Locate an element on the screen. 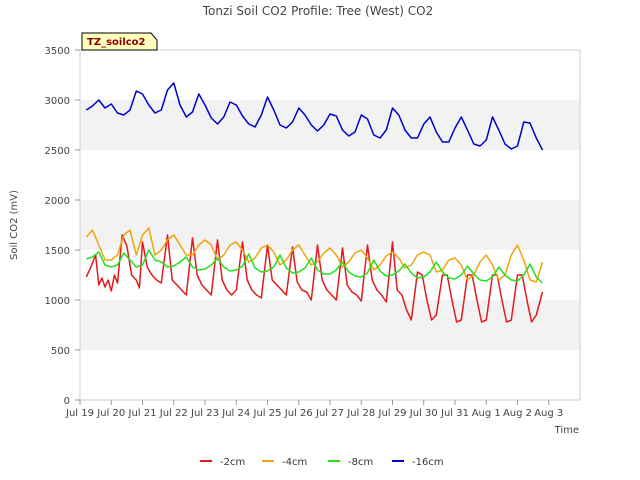 The image size is (640, 480). y-axis: 0 500 1000 1500 2000 2500 3000 3500 is located at coordinates (62, 226).